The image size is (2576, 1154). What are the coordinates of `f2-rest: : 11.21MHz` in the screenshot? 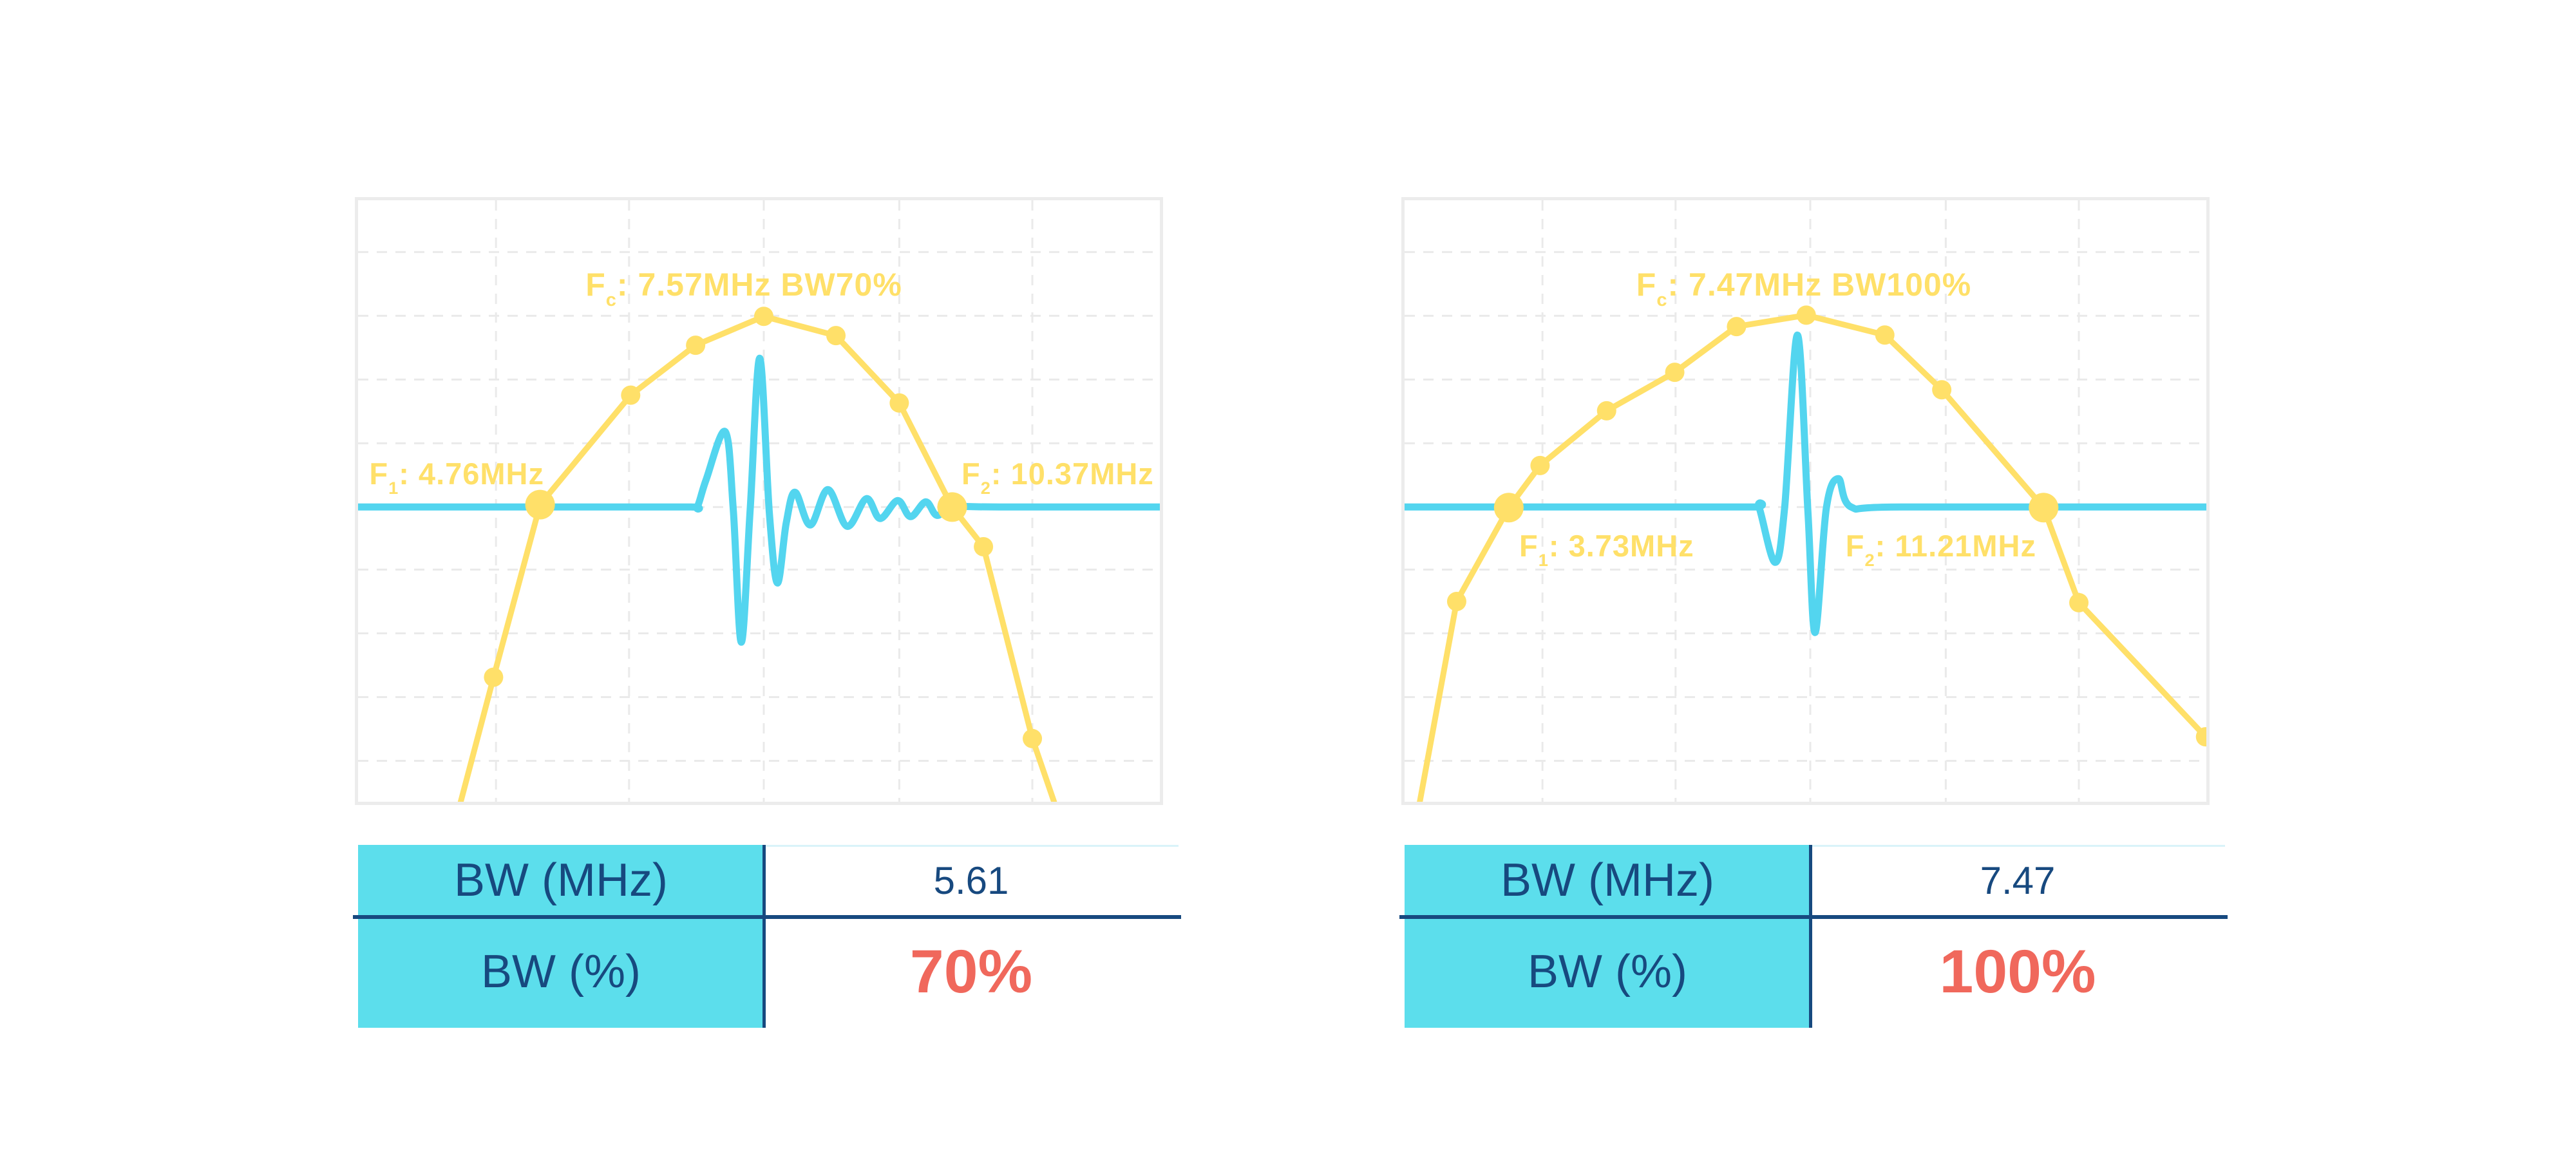 It's located at (1956, 546).